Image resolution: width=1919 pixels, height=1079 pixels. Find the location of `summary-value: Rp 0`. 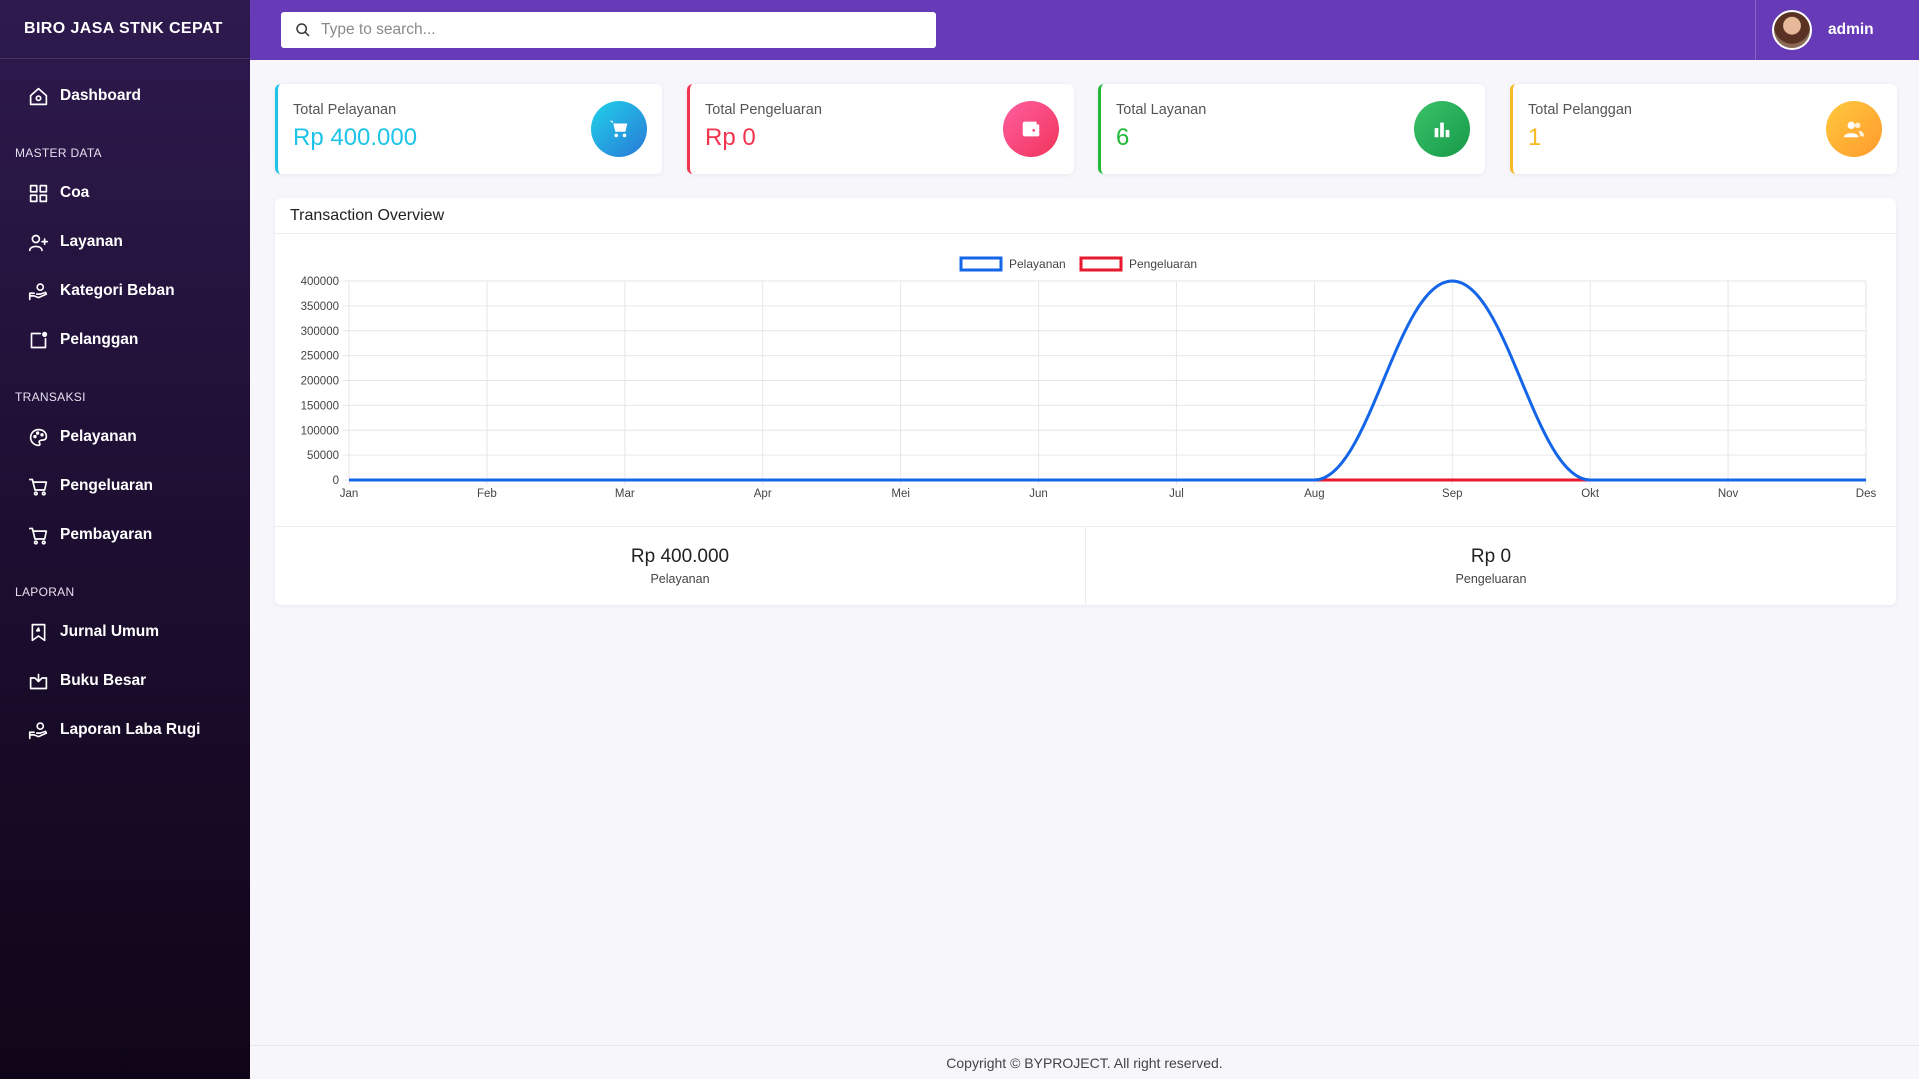

summary-value: Rp 0 is located at coordinates (1491, 556).